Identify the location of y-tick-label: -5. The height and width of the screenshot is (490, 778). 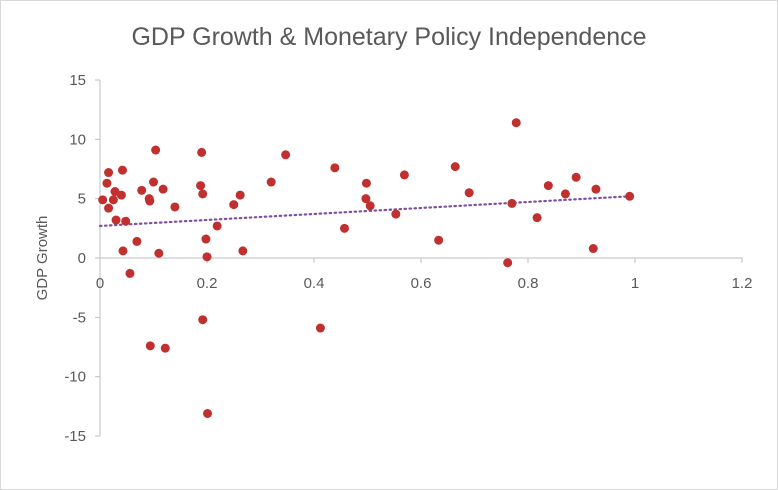
(79, 317).